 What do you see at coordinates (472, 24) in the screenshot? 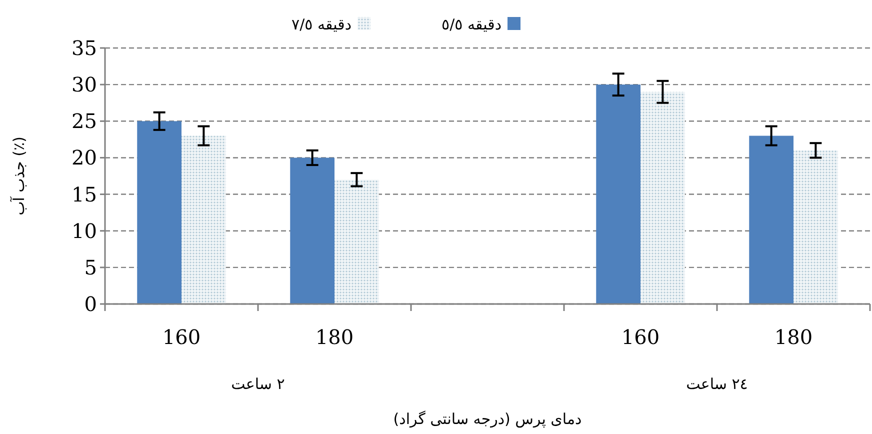
I see `legend-label: دقيقه ٥/٥` at bounding box center [472, 24].